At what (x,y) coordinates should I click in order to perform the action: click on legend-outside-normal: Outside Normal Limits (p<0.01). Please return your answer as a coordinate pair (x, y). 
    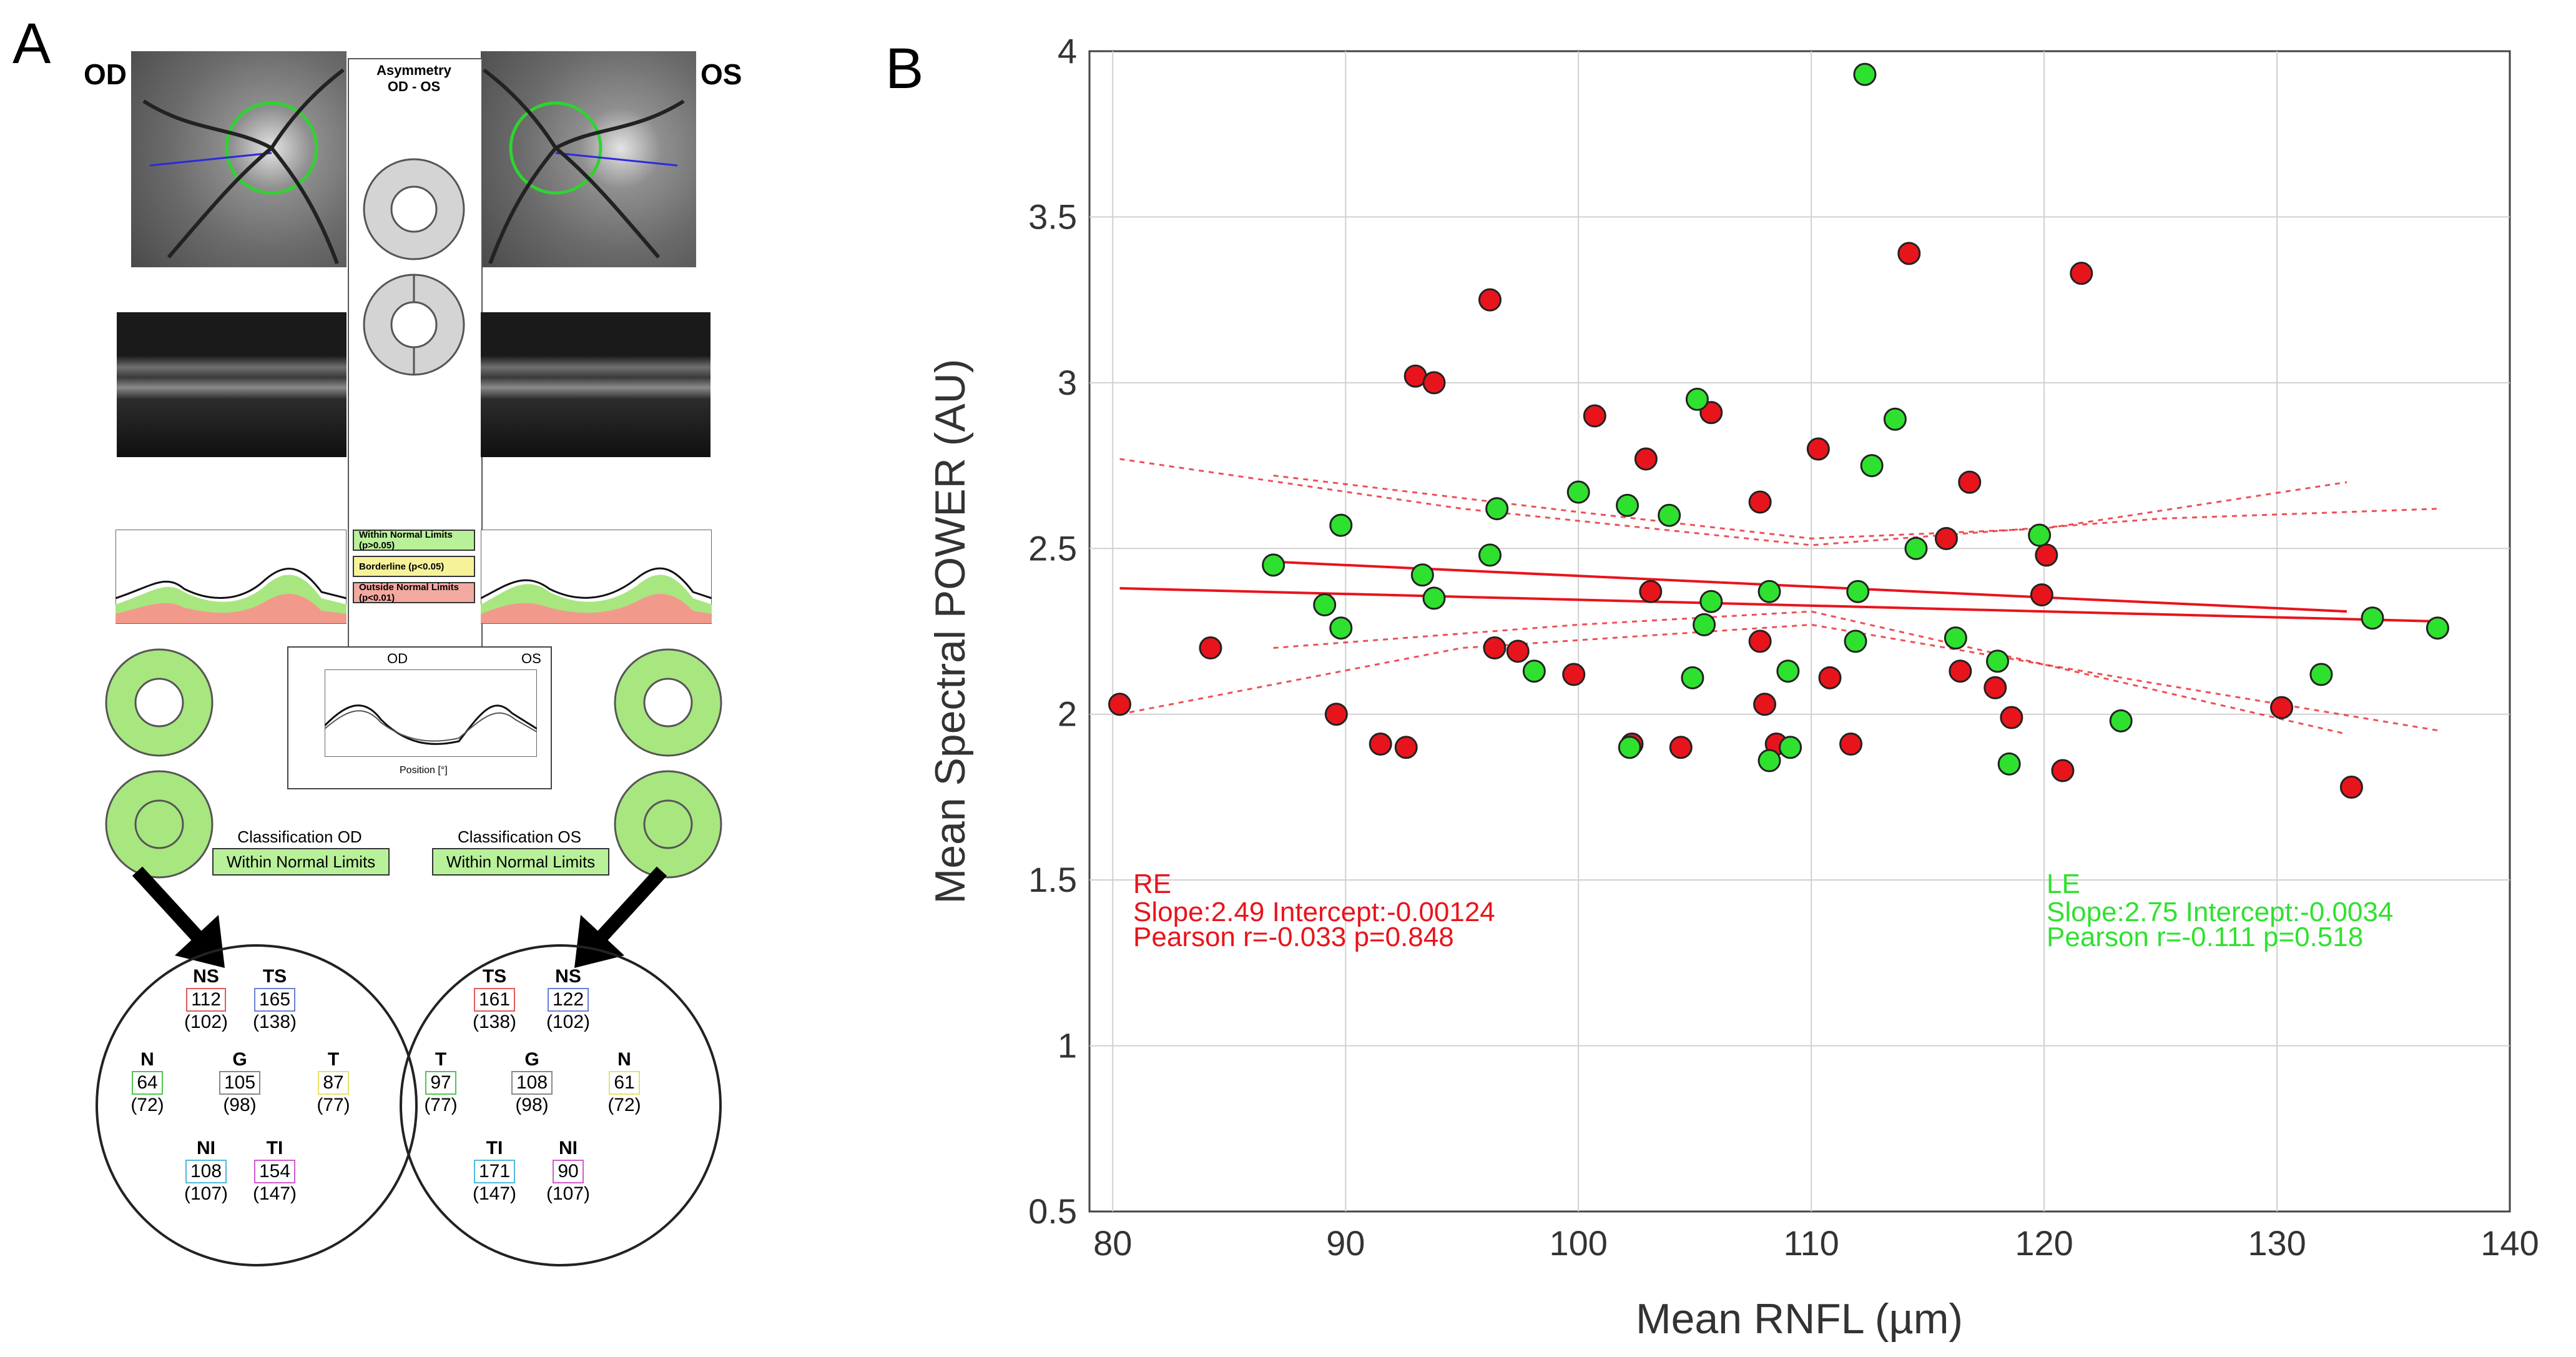
    Looking at the image, I should click on (414, 592).